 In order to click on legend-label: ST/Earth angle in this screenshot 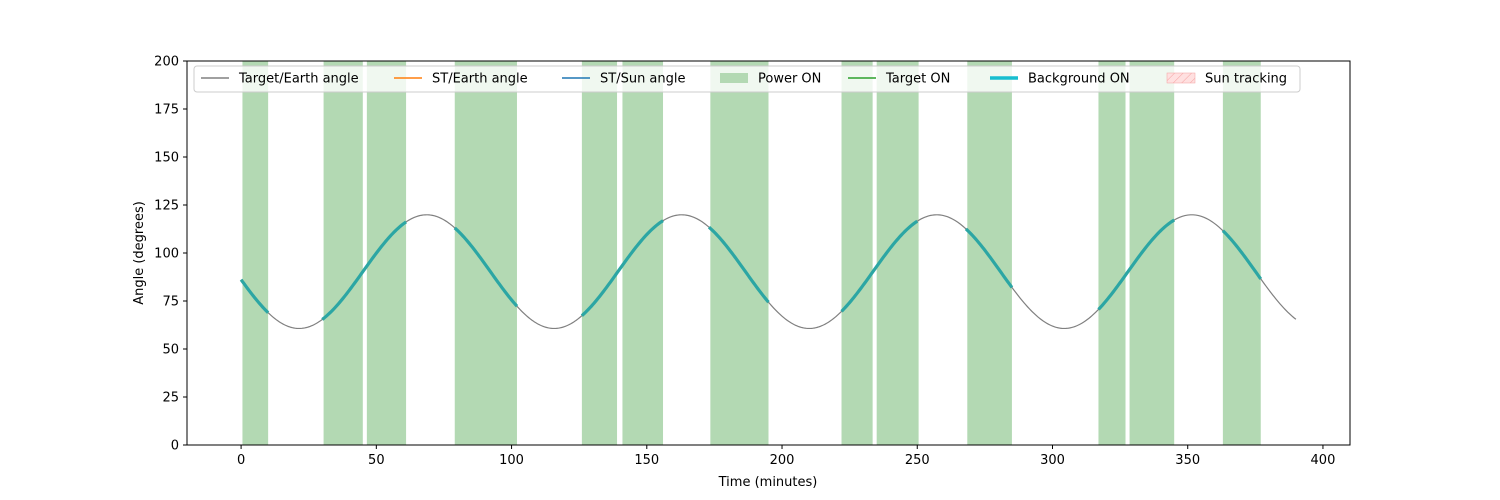, I will do `click(480, 79)`.